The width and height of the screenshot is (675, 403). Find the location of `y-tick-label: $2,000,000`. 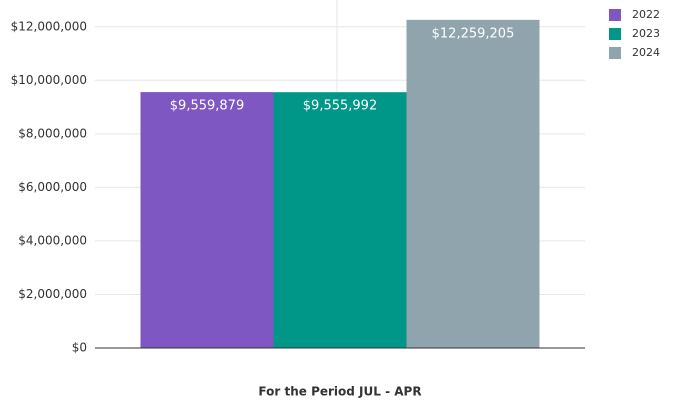

y-tick-label: $2,000,000 is located at coordinates (52, 294).